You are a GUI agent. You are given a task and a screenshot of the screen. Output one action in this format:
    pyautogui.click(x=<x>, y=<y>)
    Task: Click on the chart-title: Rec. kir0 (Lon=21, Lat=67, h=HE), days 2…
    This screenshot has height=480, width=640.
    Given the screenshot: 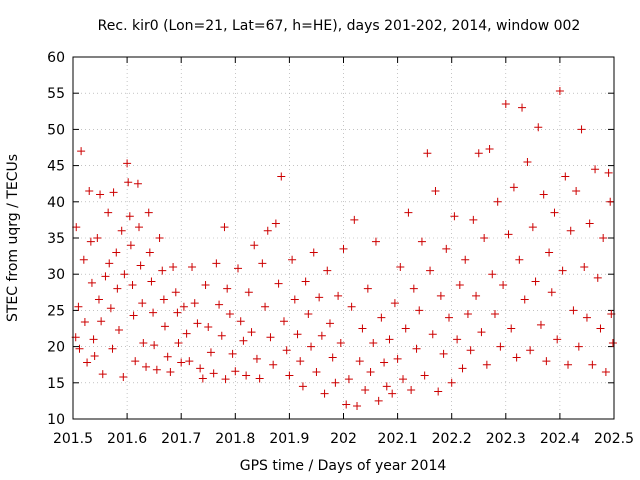 What is the action you would take?
    pyautogui.click(x=339, y=26)
    